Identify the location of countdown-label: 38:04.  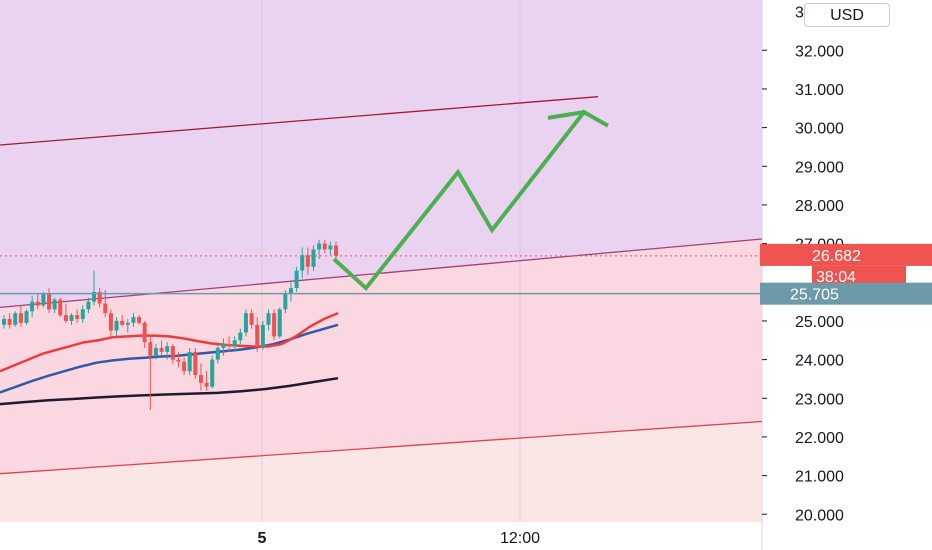
(836, 277).